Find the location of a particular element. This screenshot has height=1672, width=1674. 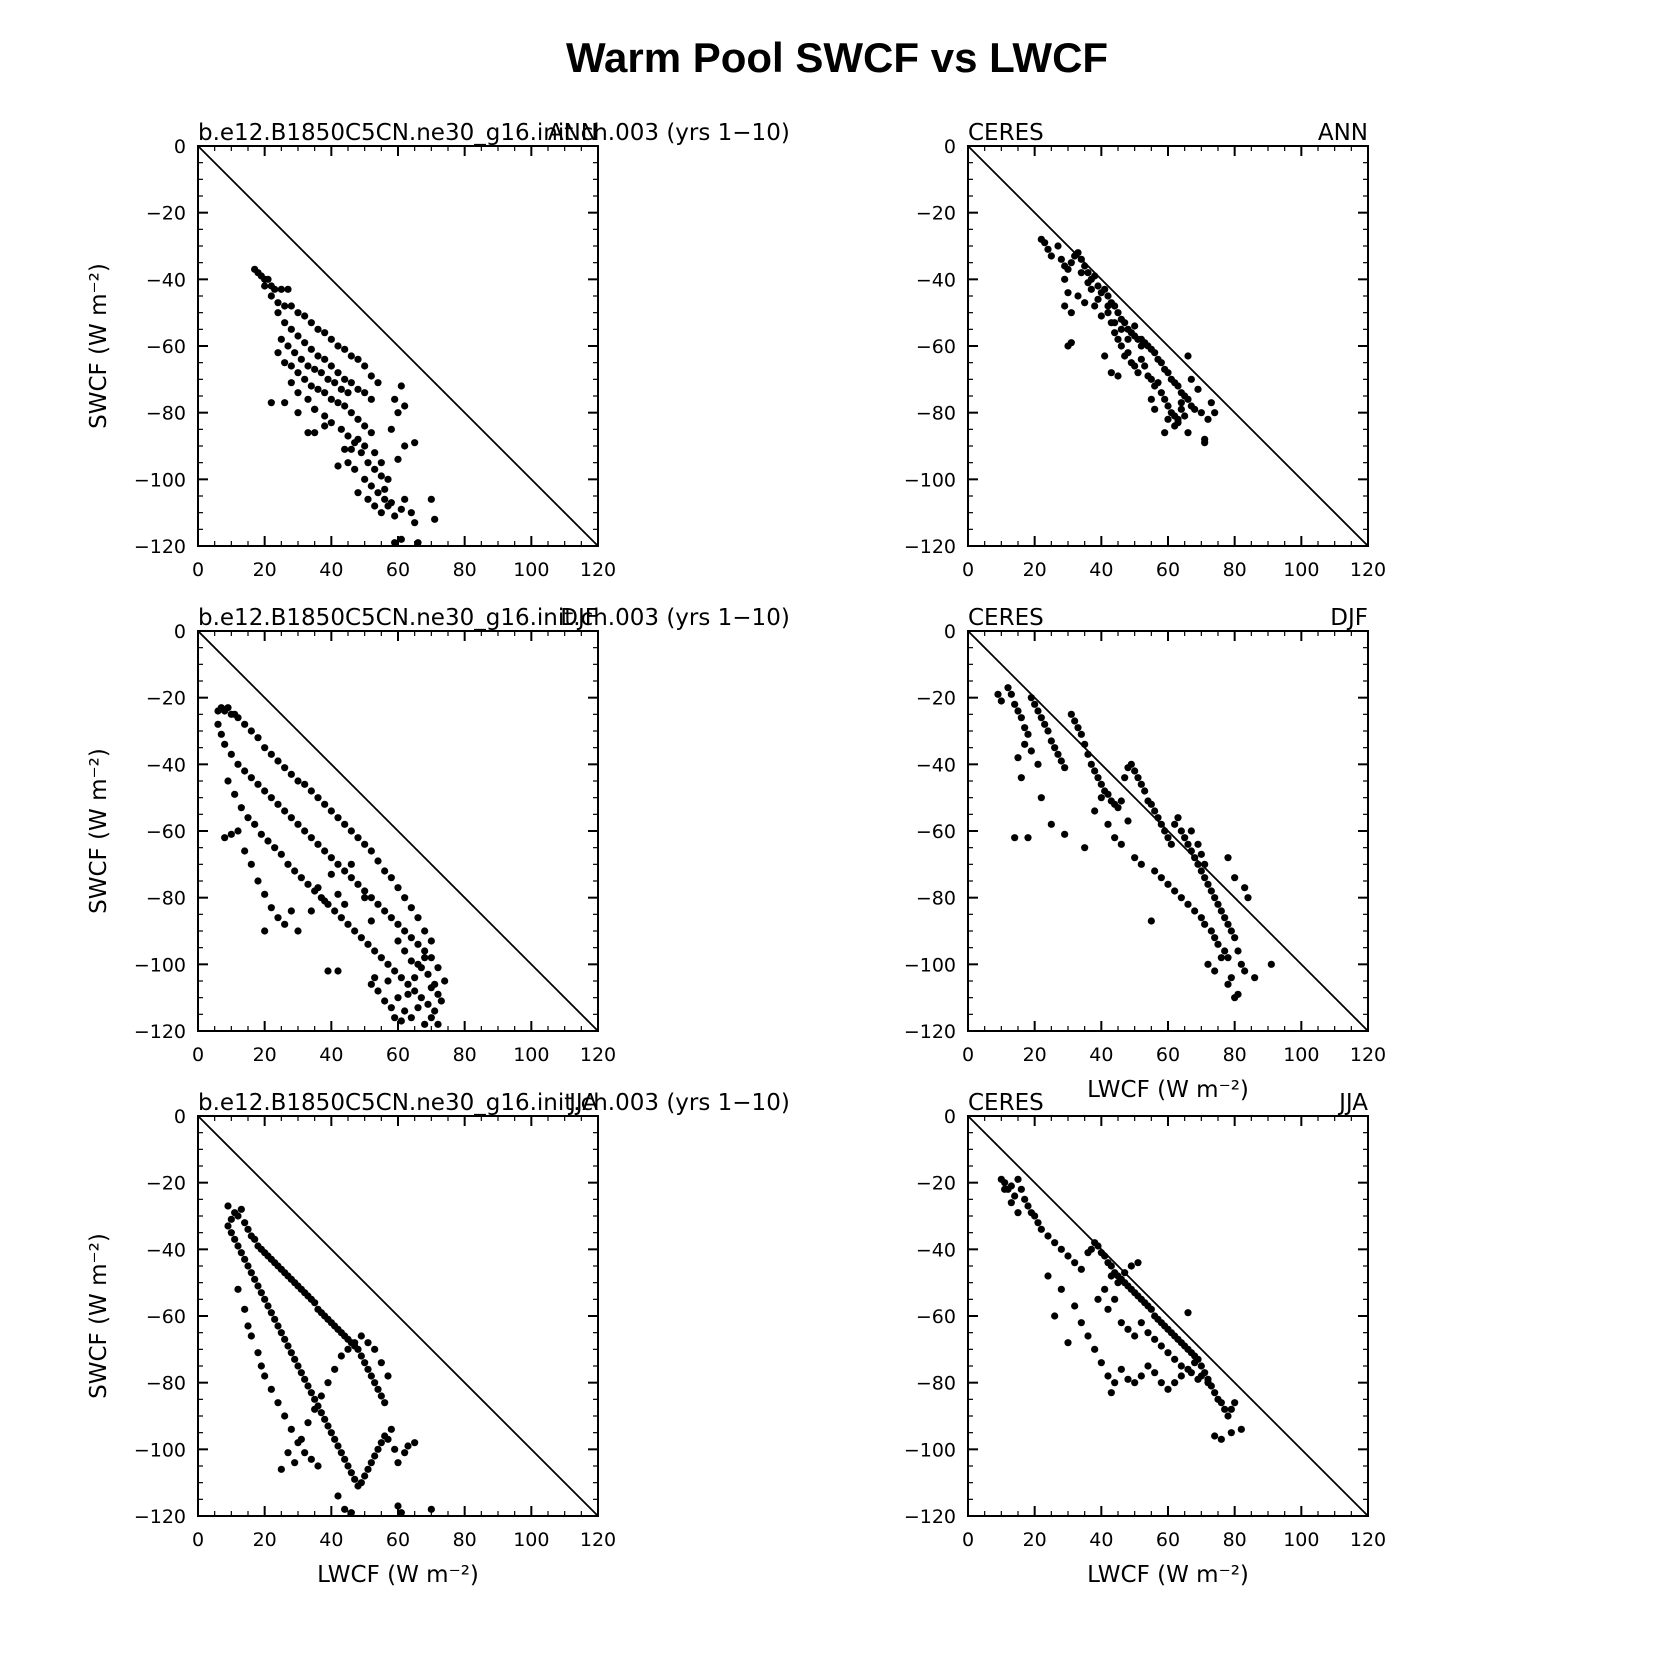

y-axis-title: SWCF (W m⁻²) is located at coordinates (99, 831).